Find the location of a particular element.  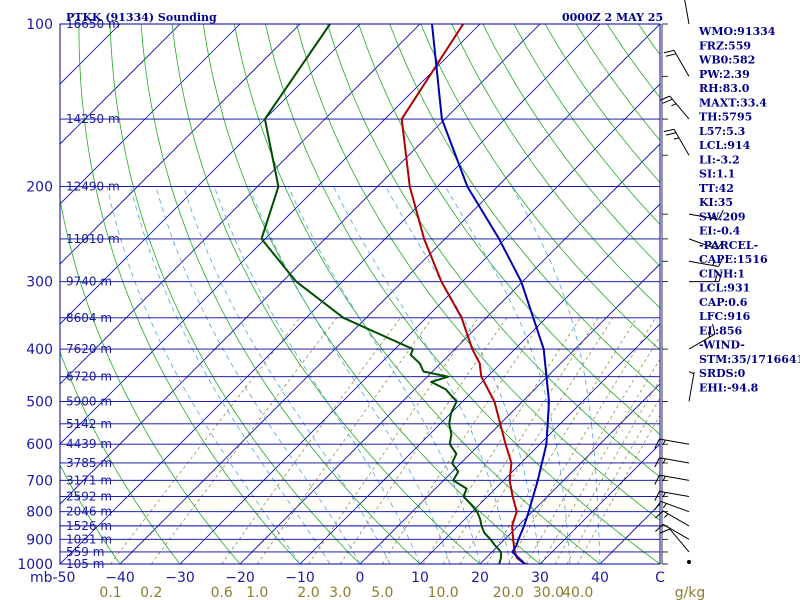

wind-barb-calm is located at coordinates (689, 562).